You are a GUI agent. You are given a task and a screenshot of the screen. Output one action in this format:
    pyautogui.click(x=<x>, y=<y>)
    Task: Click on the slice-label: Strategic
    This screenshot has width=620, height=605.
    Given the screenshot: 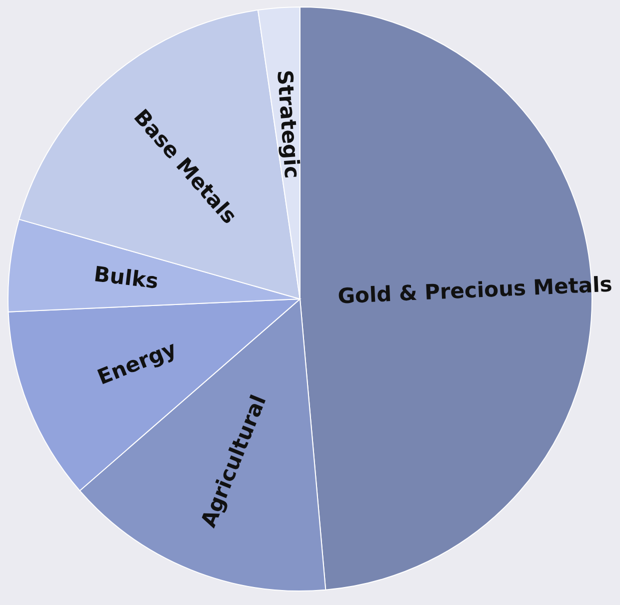 What is the action you would take?
    pyautogui.click(x=288, y=124)
    